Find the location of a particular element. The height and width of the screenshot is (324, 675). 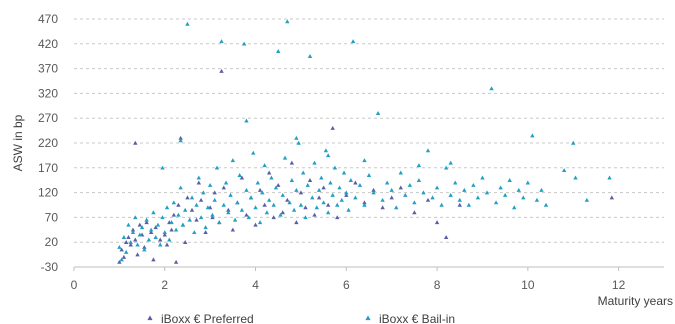

y-tick-label: 120 is located at coordinates (48, 193).